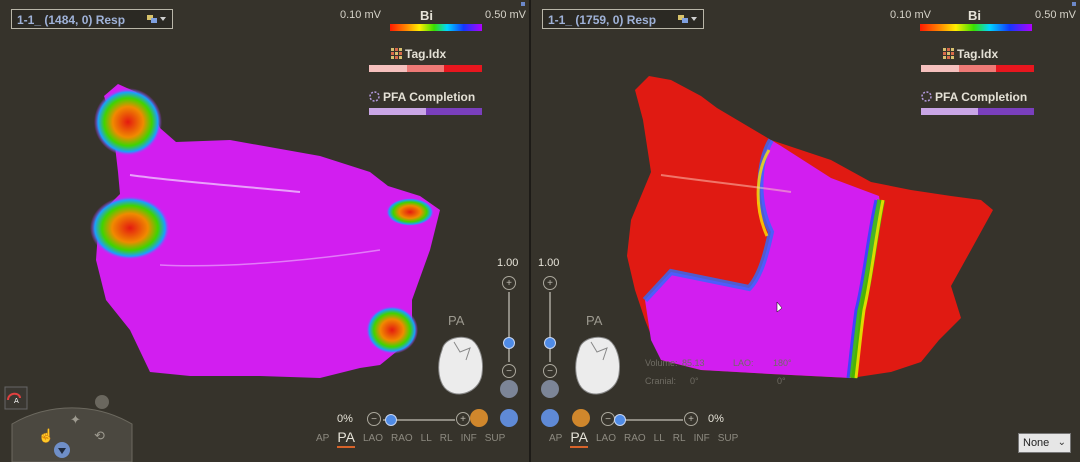  Describe the element at coordinates (743, 363) in the screenshot. I see `lao-label: LAO:` at that location.